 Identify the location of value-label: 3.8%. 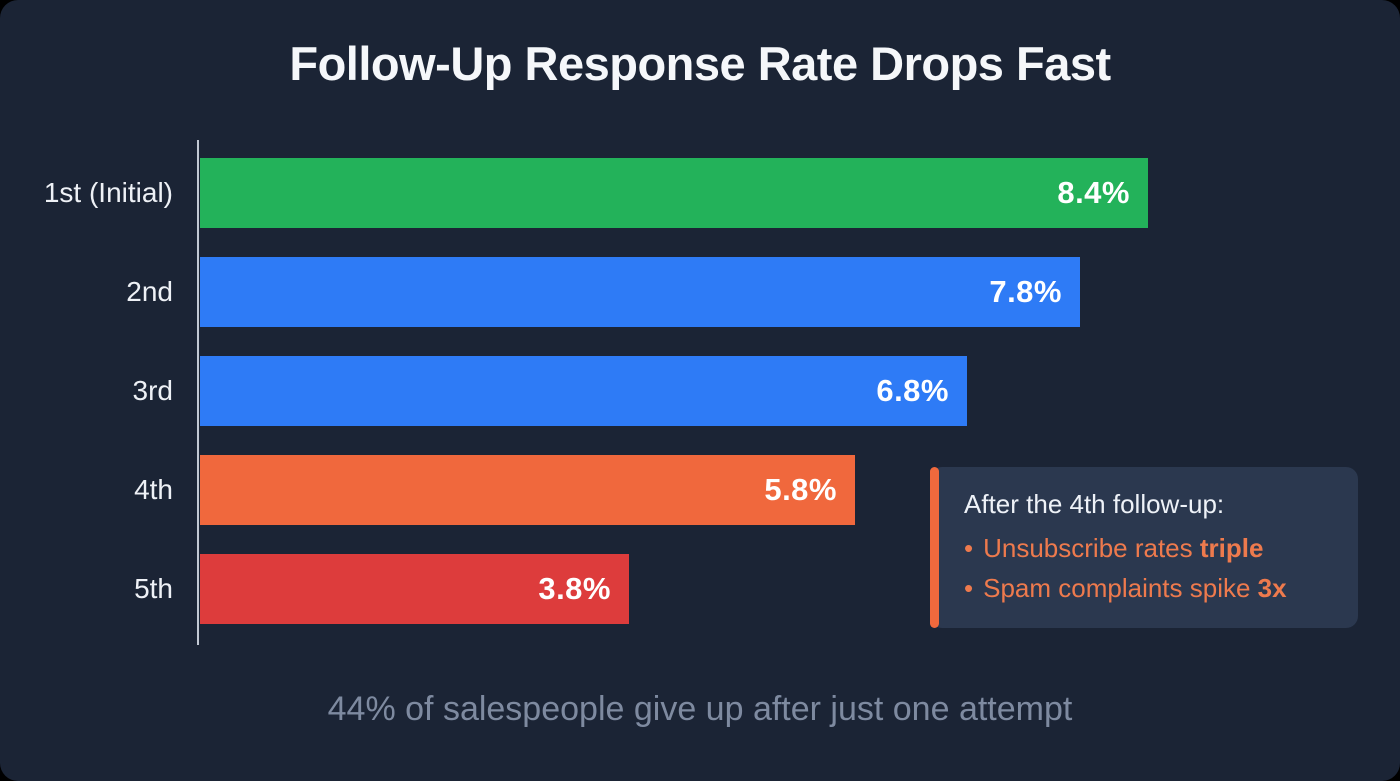
(574, 588).